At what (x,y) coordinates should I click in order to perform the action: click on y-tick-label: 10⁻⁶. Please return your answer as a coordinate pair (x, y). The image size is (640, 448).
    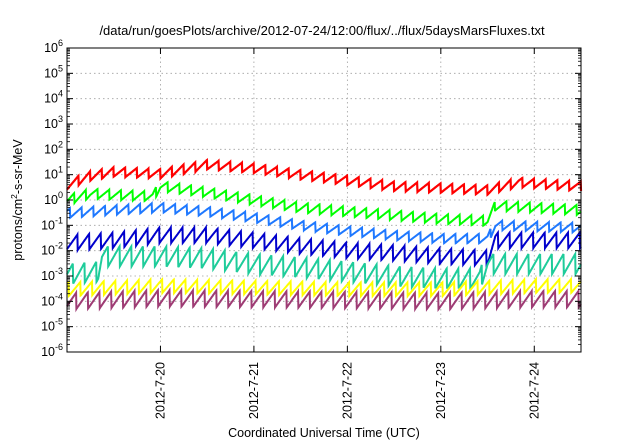
    Looking at the image, I should click on (52, 350).